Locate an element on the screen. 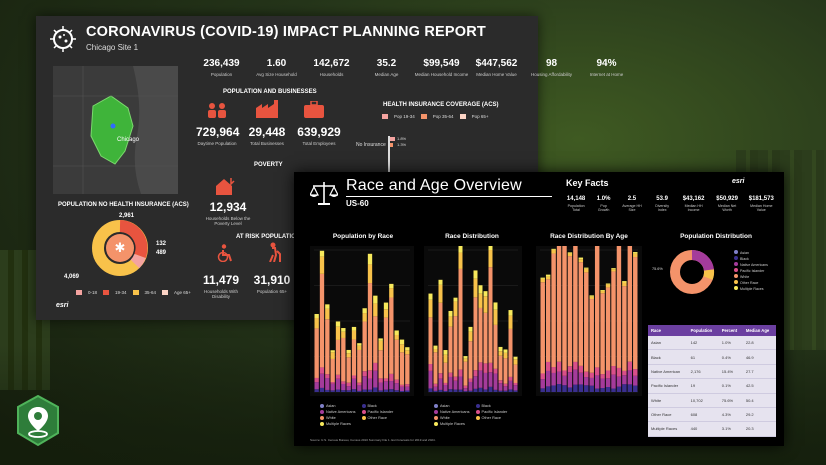 The width and height of the screenshot is (826, 465). chart-pop-by-race is located at coordinates (362, 321).